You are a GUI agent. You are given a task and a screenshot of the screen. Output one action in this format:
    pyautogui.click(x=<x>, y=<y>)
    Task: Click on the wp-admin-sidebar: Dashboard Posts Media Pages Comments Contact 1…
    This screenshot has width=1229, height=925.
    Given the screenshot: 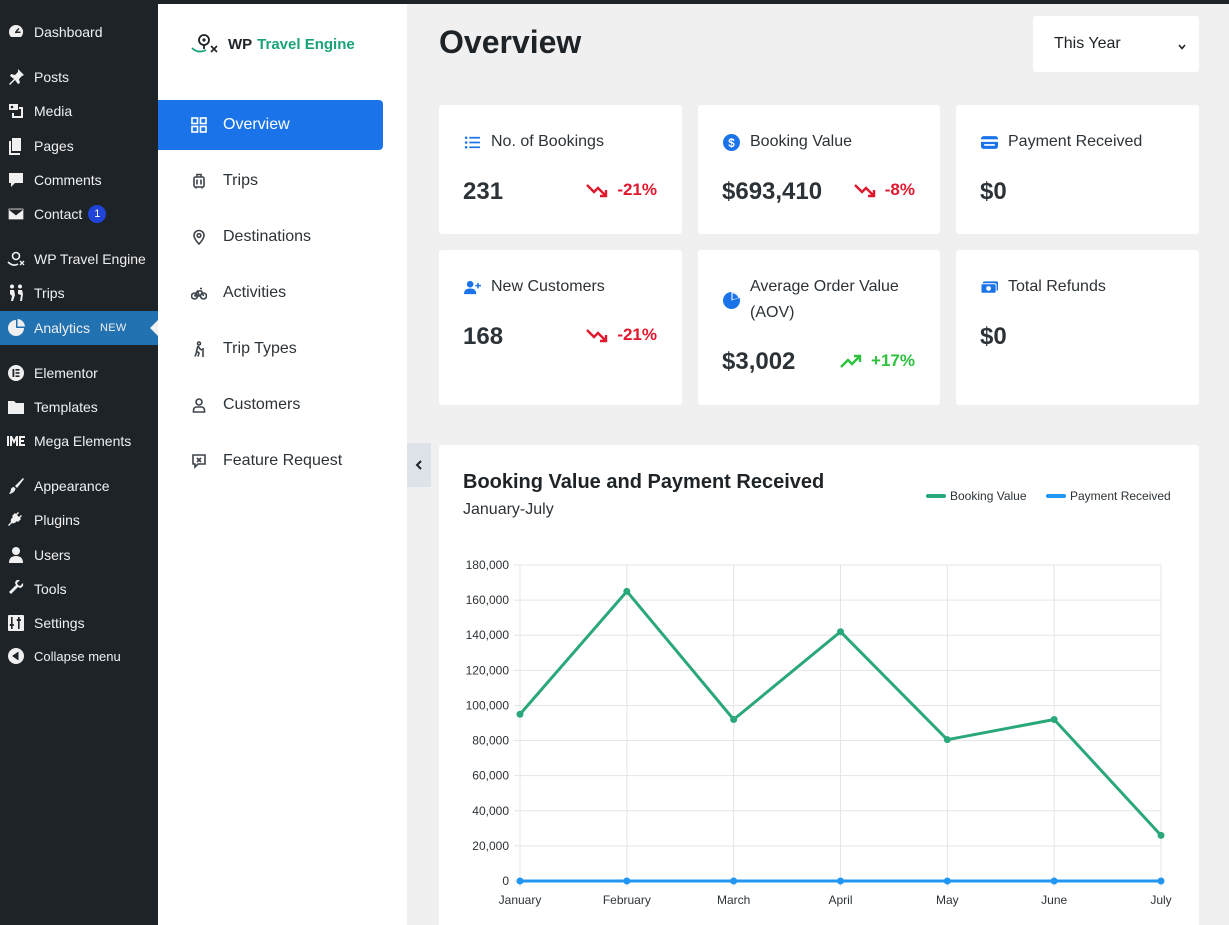 What is the action you would take?
    pyautogui.click(x=79, y=462)
    